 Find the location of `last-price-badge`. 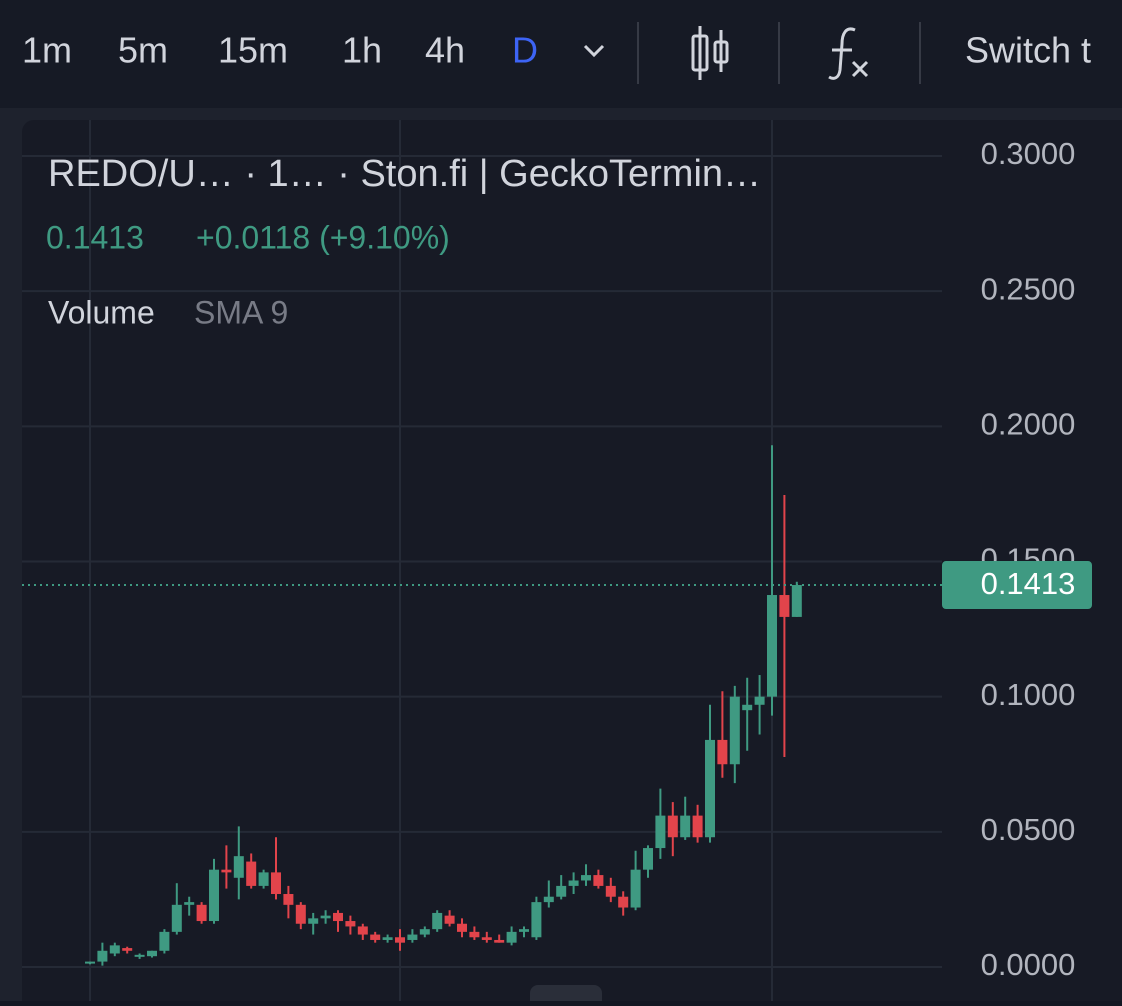

last-price-badge is located at coordinates (1017, 585).